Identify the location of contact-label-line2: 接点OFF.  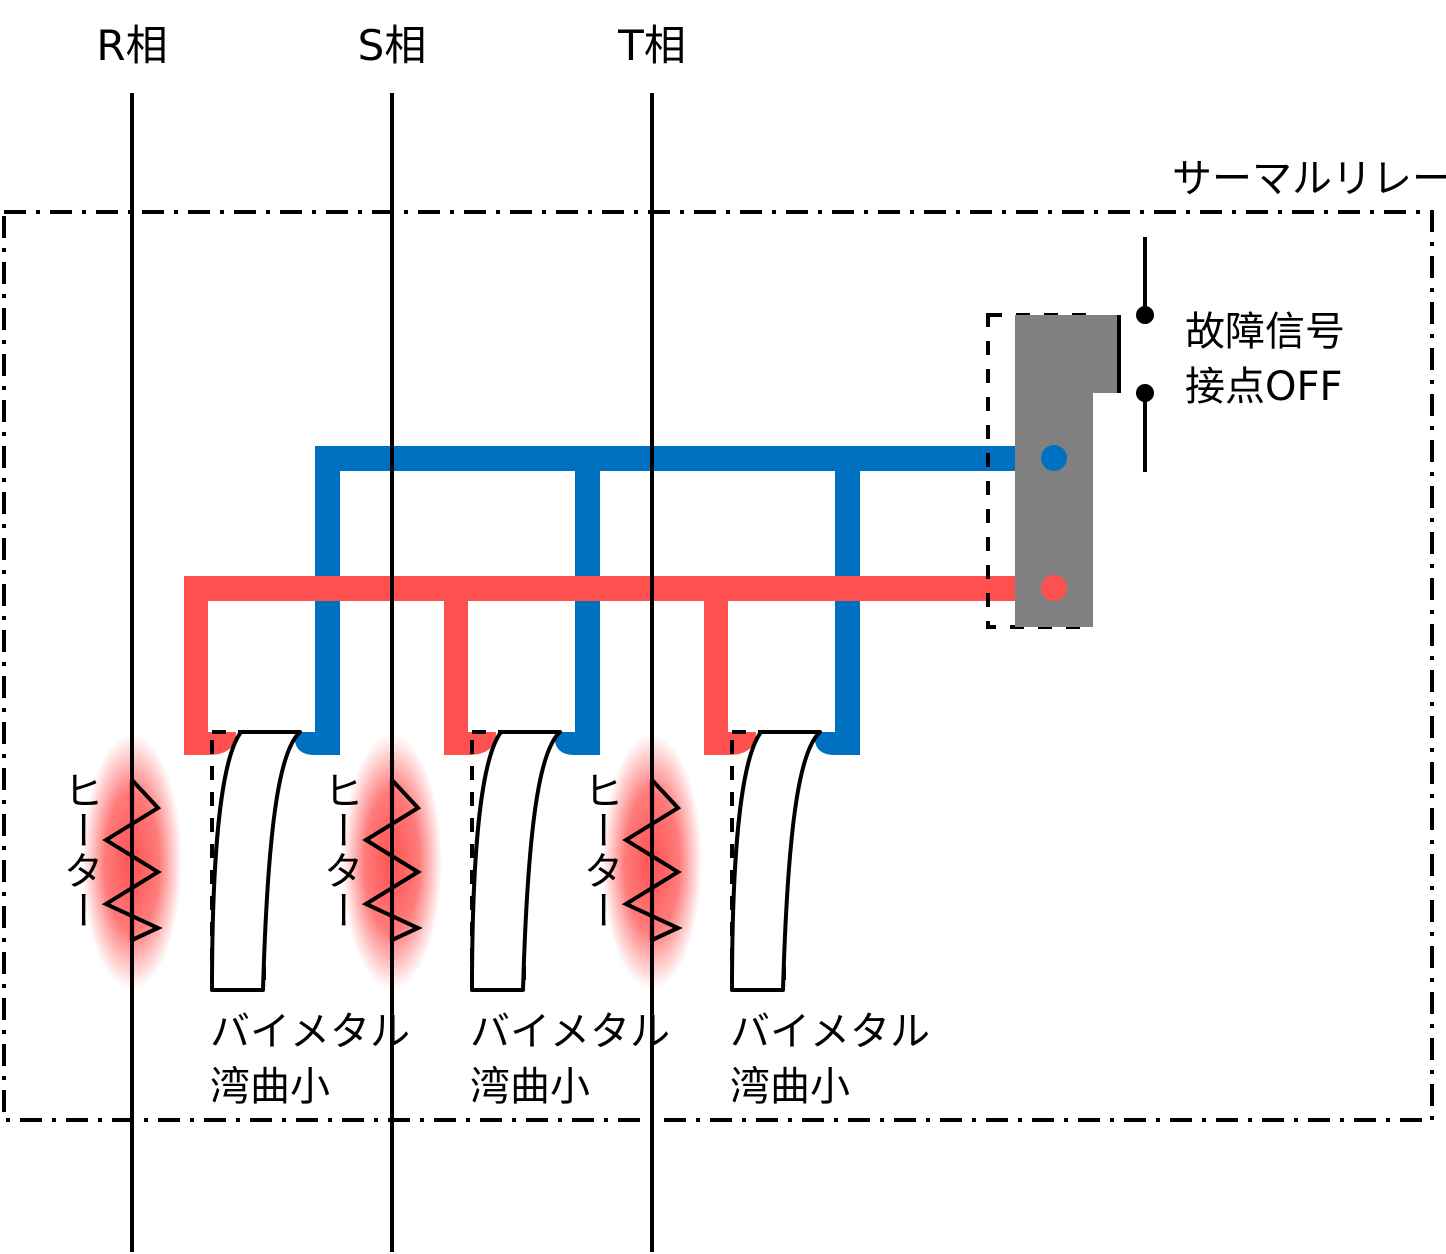
(1264, 387).